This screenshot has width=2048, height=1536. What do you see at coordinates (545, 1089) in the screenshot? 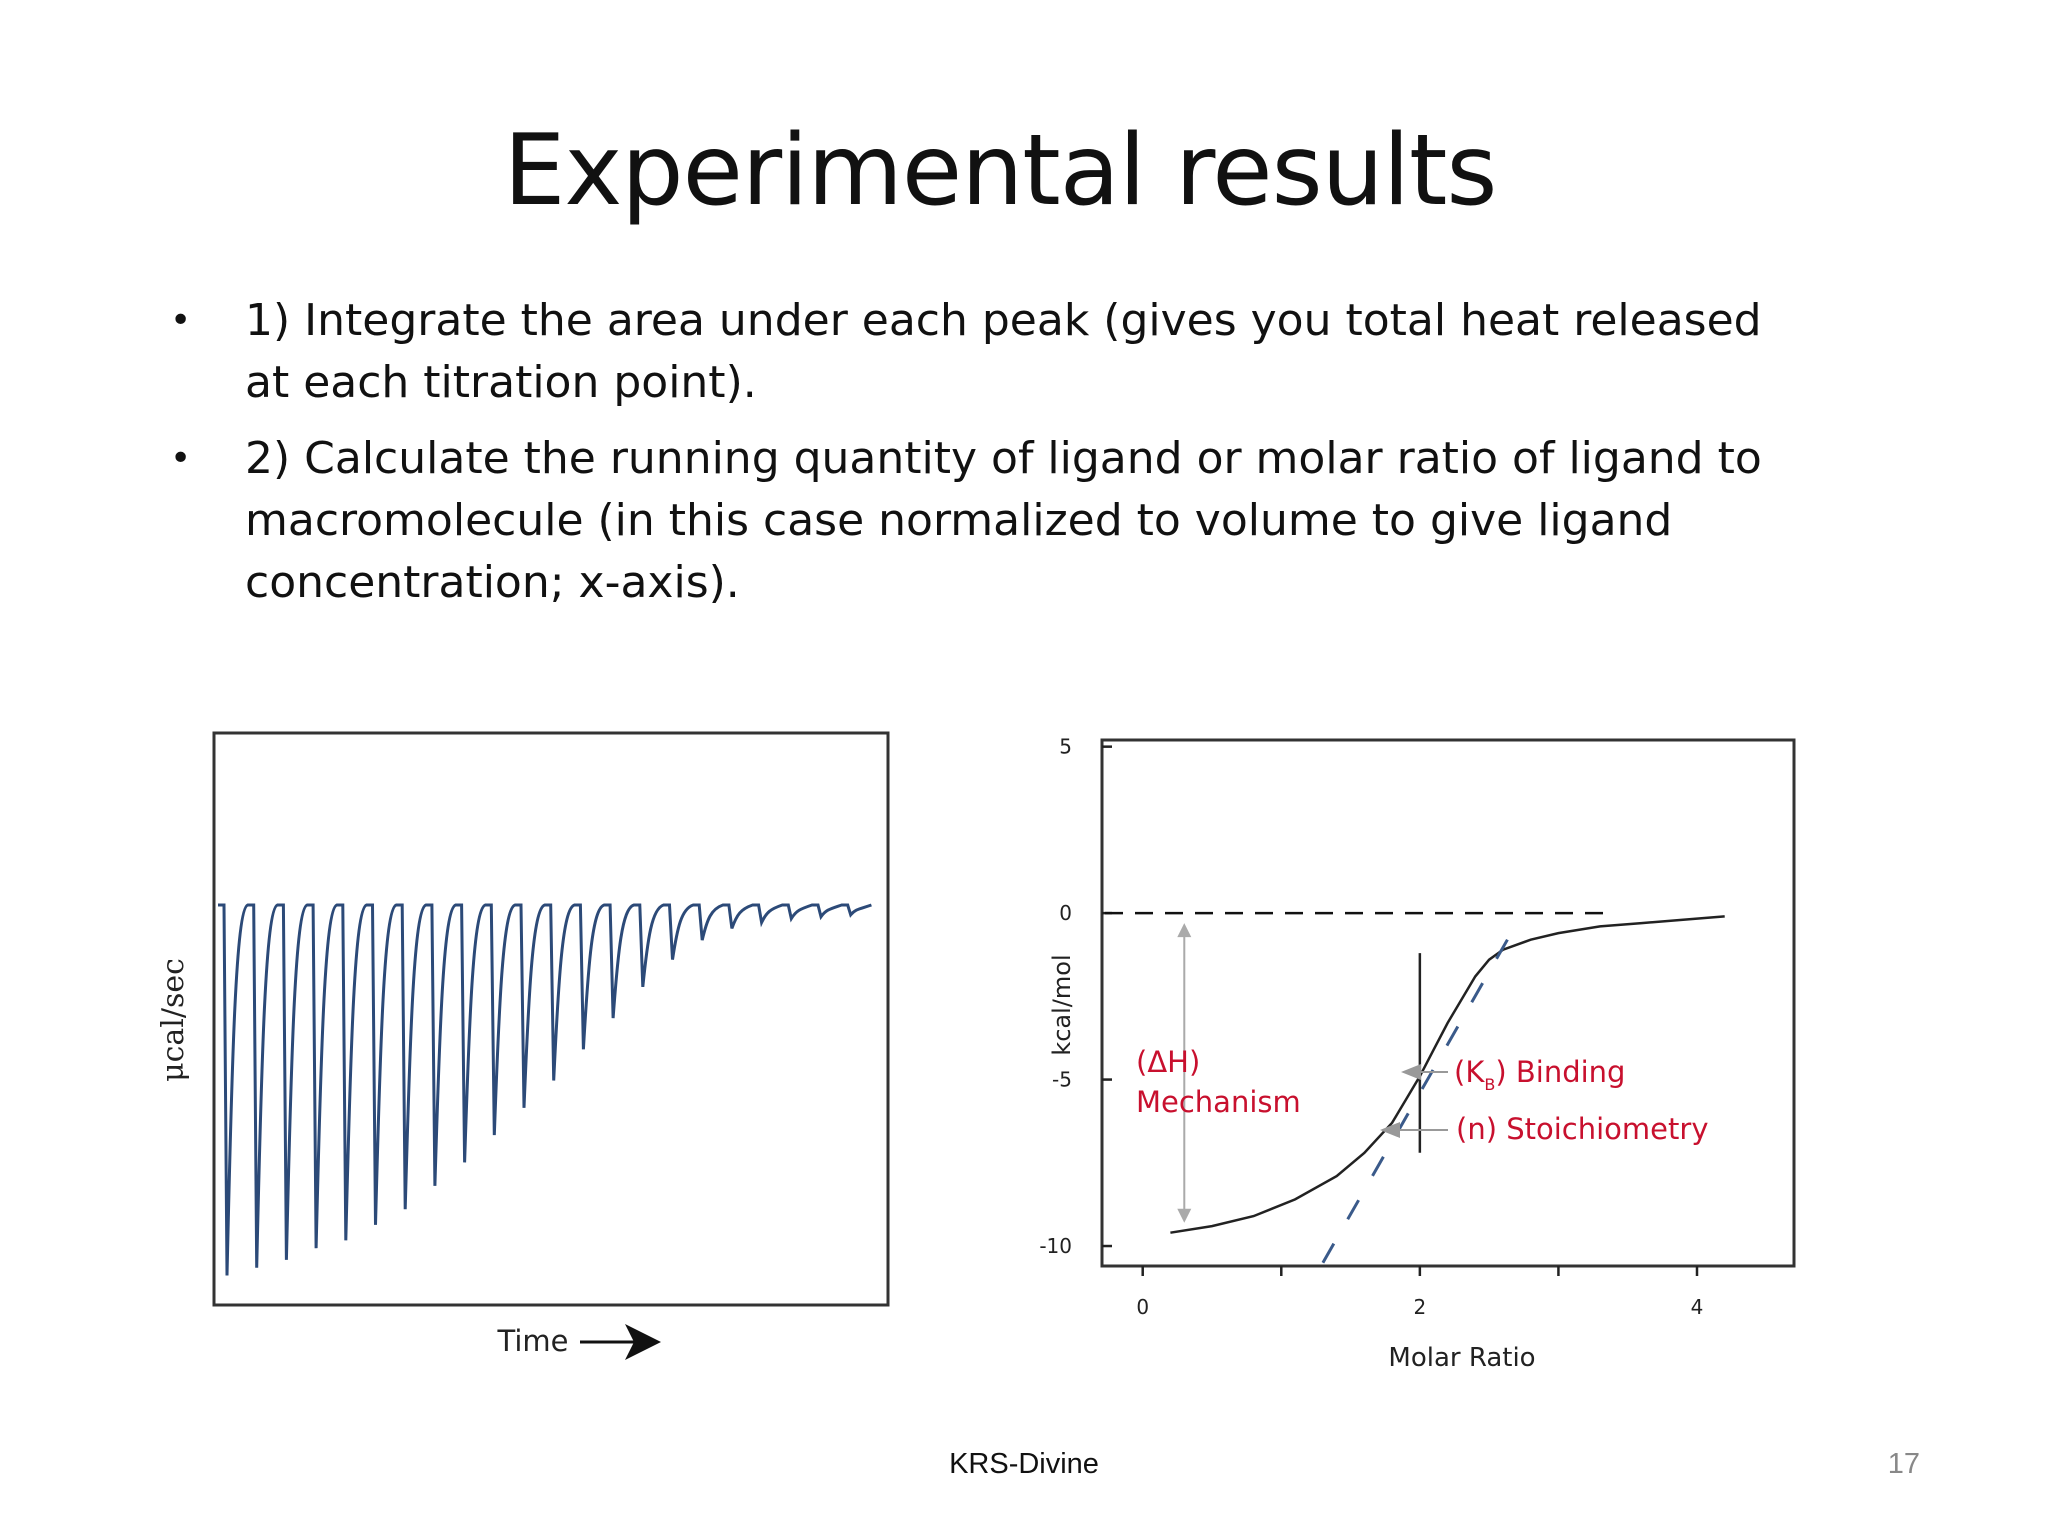
I see `thermogram-line` at bounding box center [545, 1089].